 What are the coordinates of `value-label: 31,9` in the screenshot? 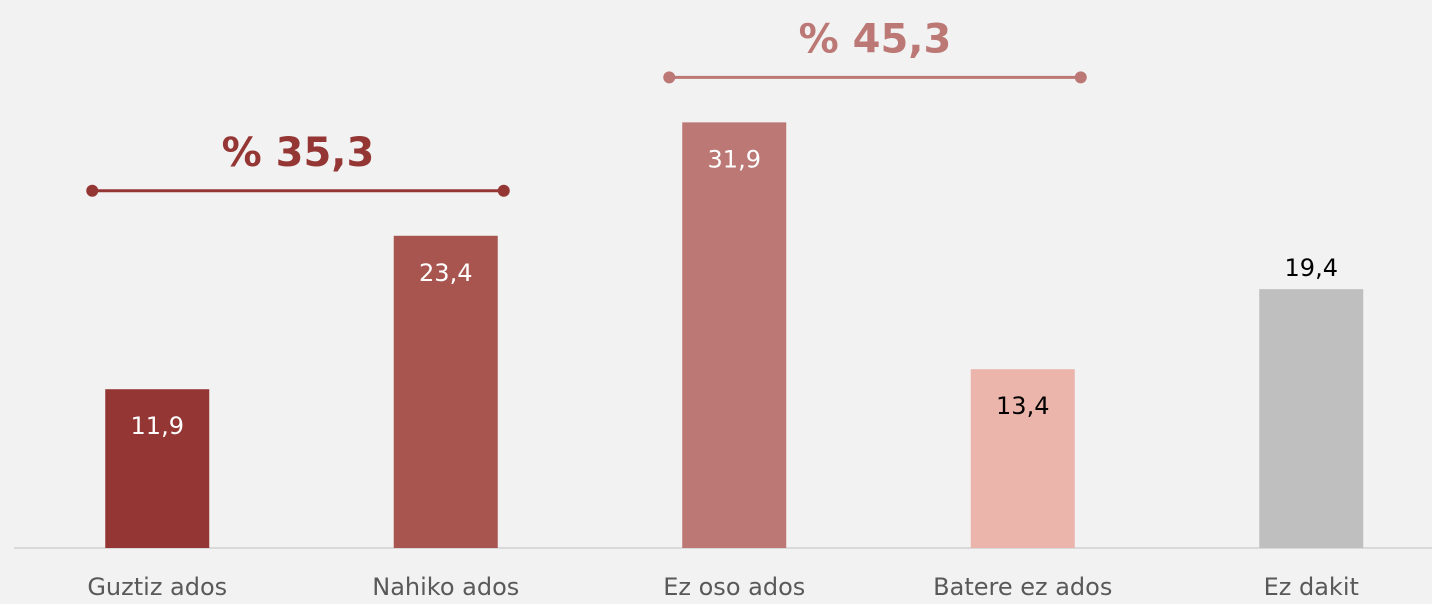 It's located at (734, 159).